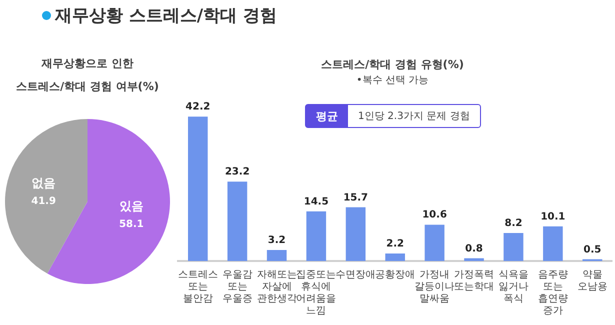 The image size is (615, 325). What do you see at coordinates (237, 287) in the screenshot?
I see `x-tick-label: 우울감 또는 우울증` at bounding box center [237, 287].